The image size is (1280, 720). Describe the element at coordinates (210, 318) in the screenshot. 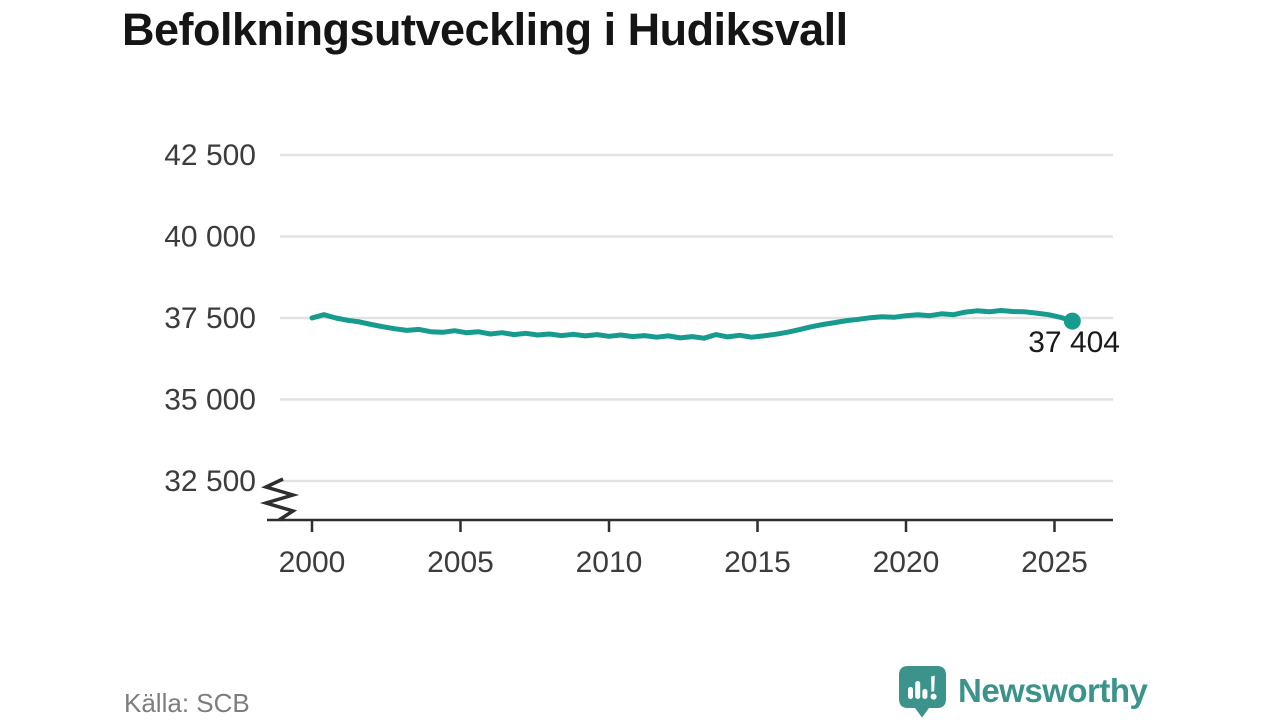

I see `y-tick-label: 37 500` at that location.